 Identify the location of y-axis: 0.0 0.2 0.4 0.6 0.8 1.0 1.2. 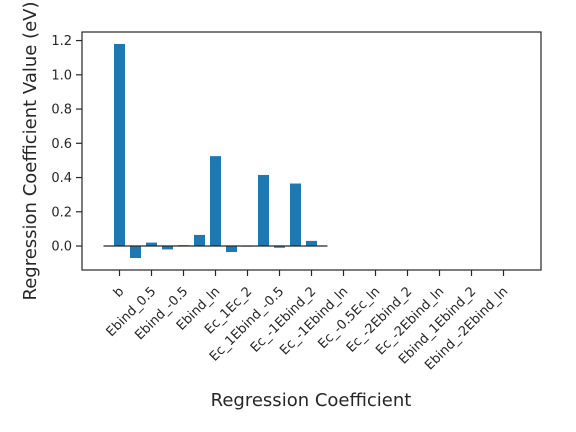
(66, 144).